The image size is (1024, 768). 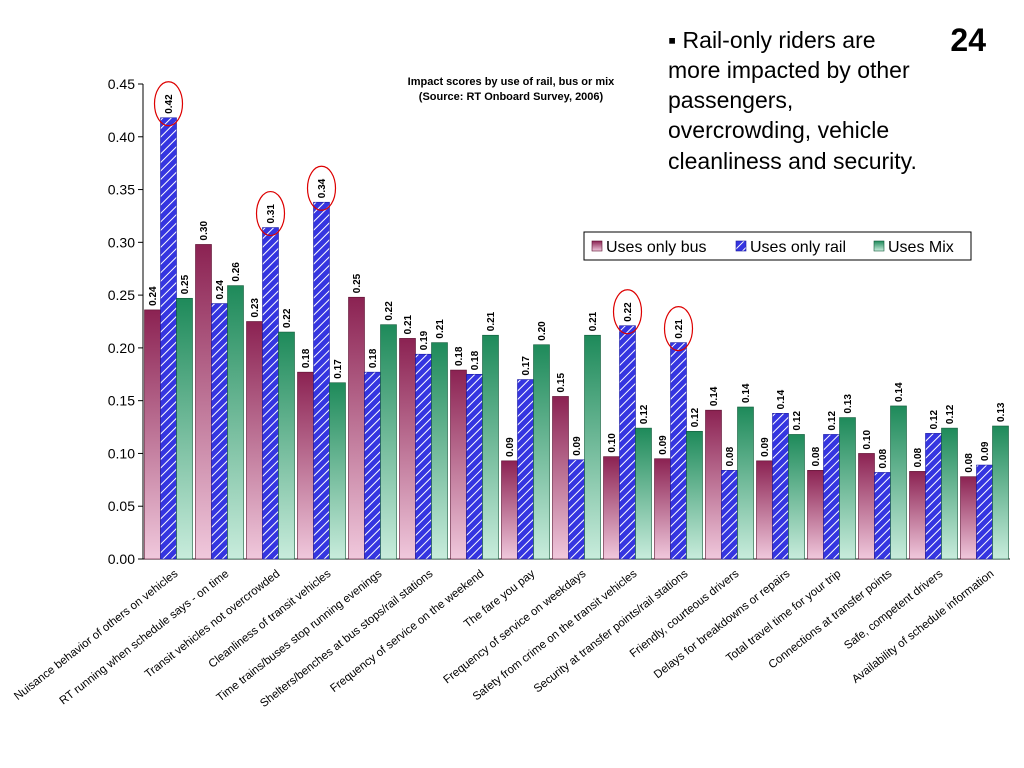 I want to click on y-tick-label: 0.20, so click(x=121, y=348).